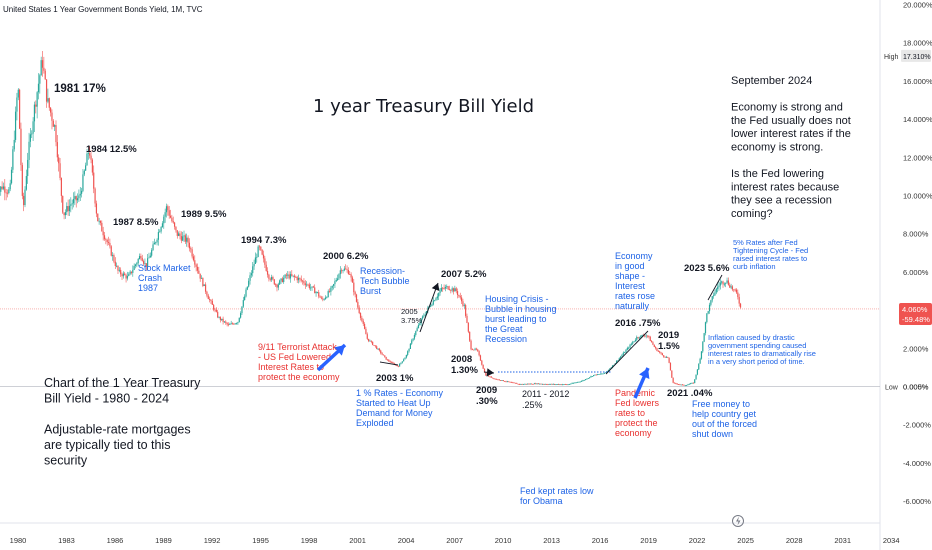  What do you see at coordinates (331, 357) in the screenshot?
I see `arrow-terrorist` at bounding box center [331, 357].